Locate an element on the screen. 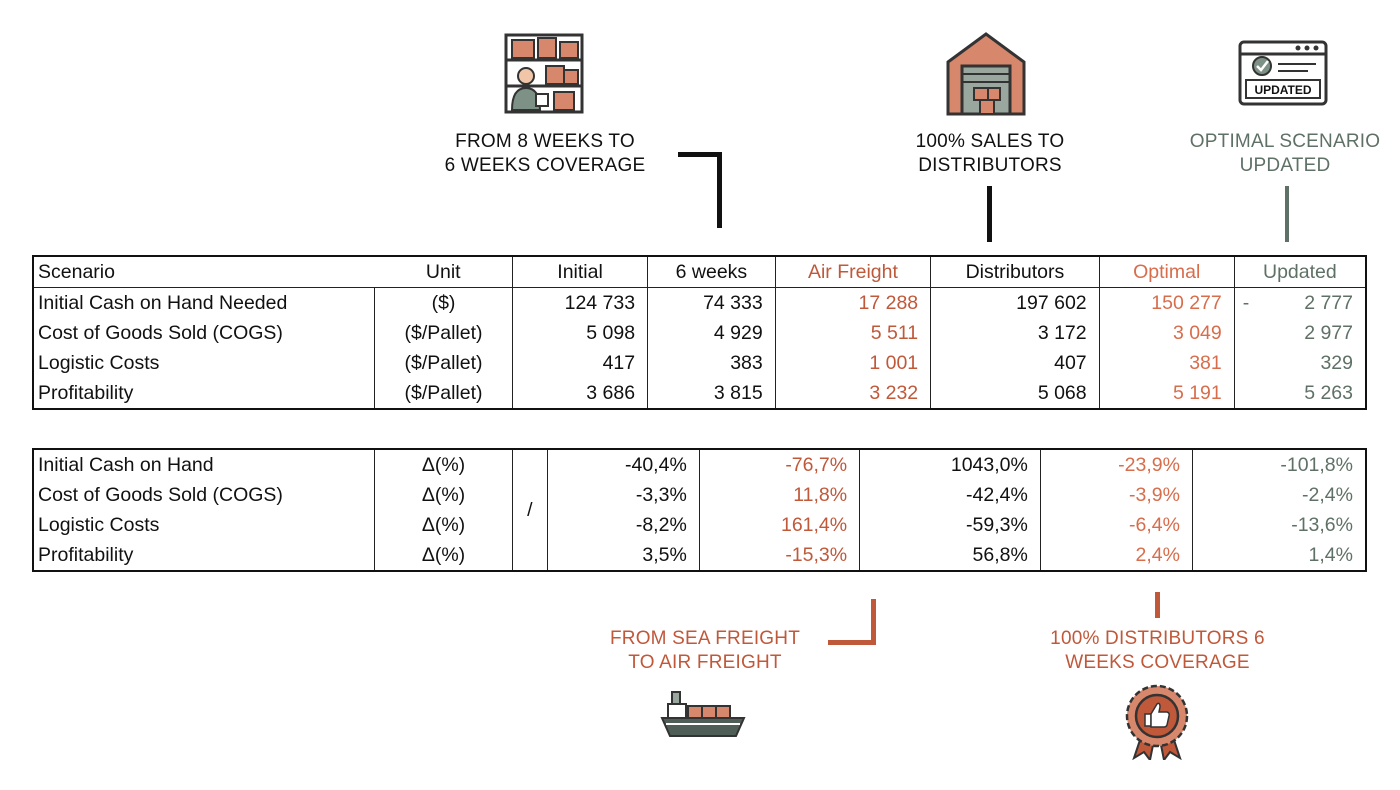 The width and height of the screenshot is (1400, 790). cell-initial: 3 686 is located at coordinates (579, 393).